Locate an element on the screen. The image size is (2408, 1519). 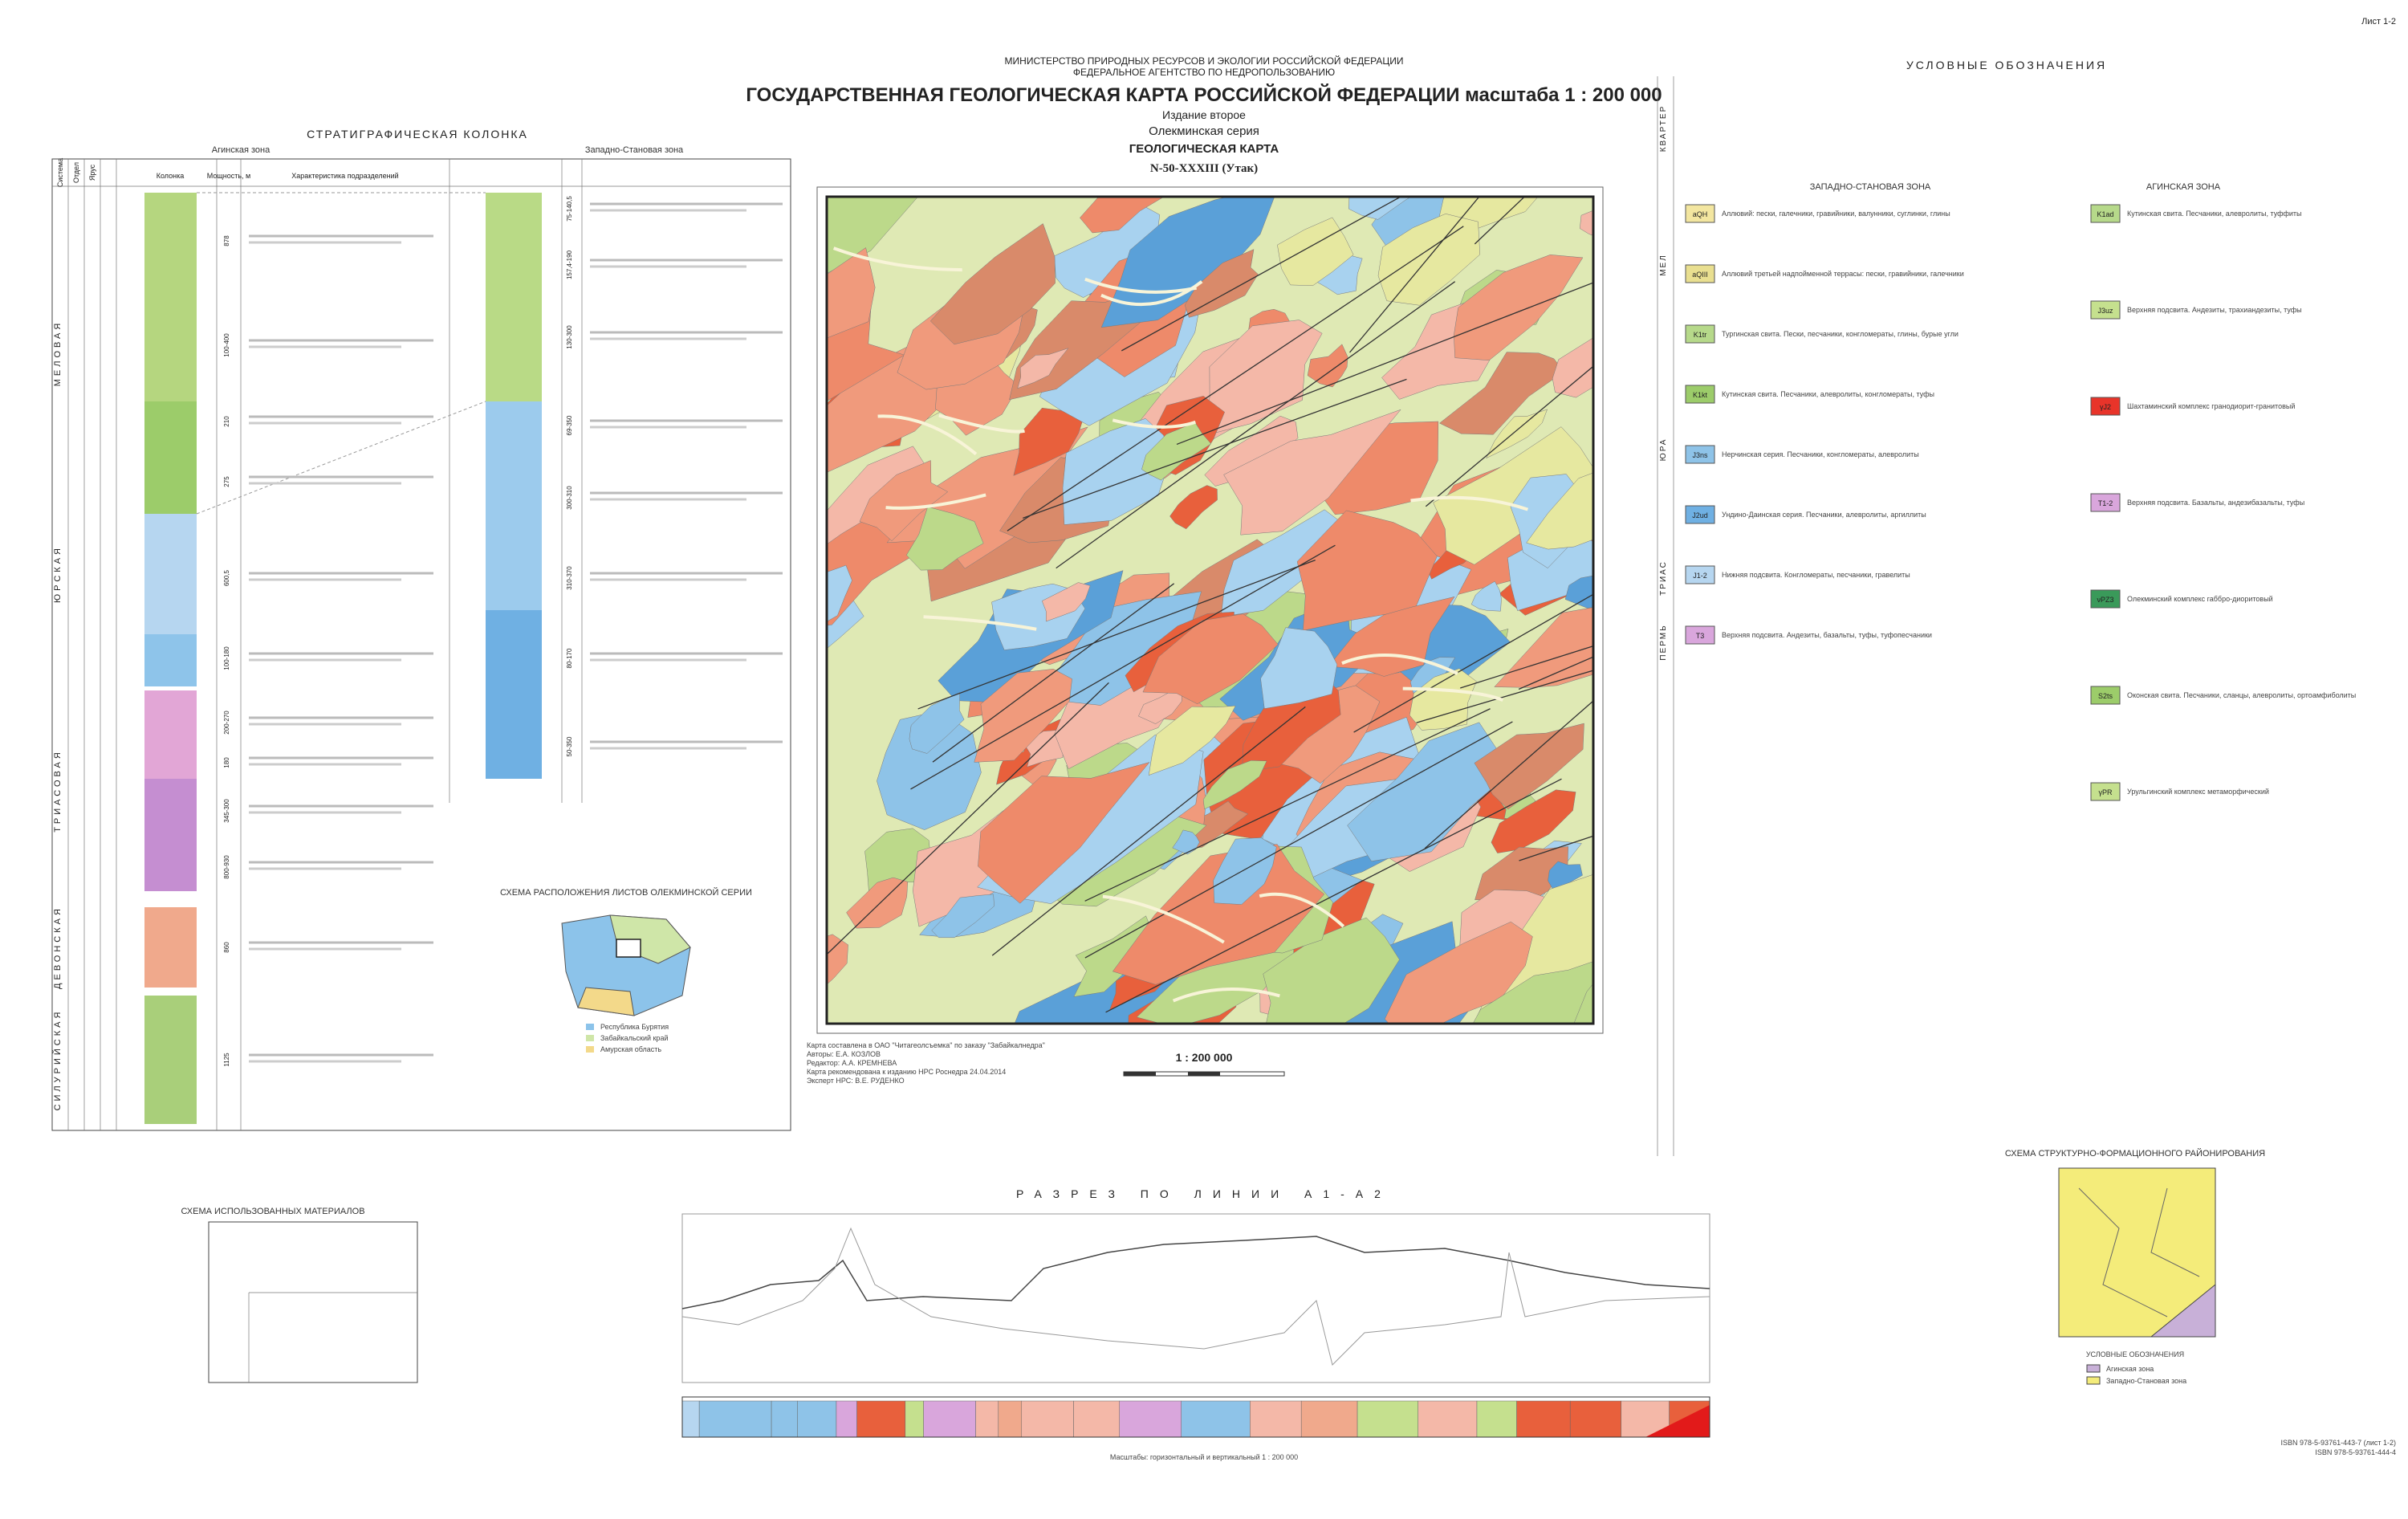
gravity-profile is located at coordinates (1195, 1272).